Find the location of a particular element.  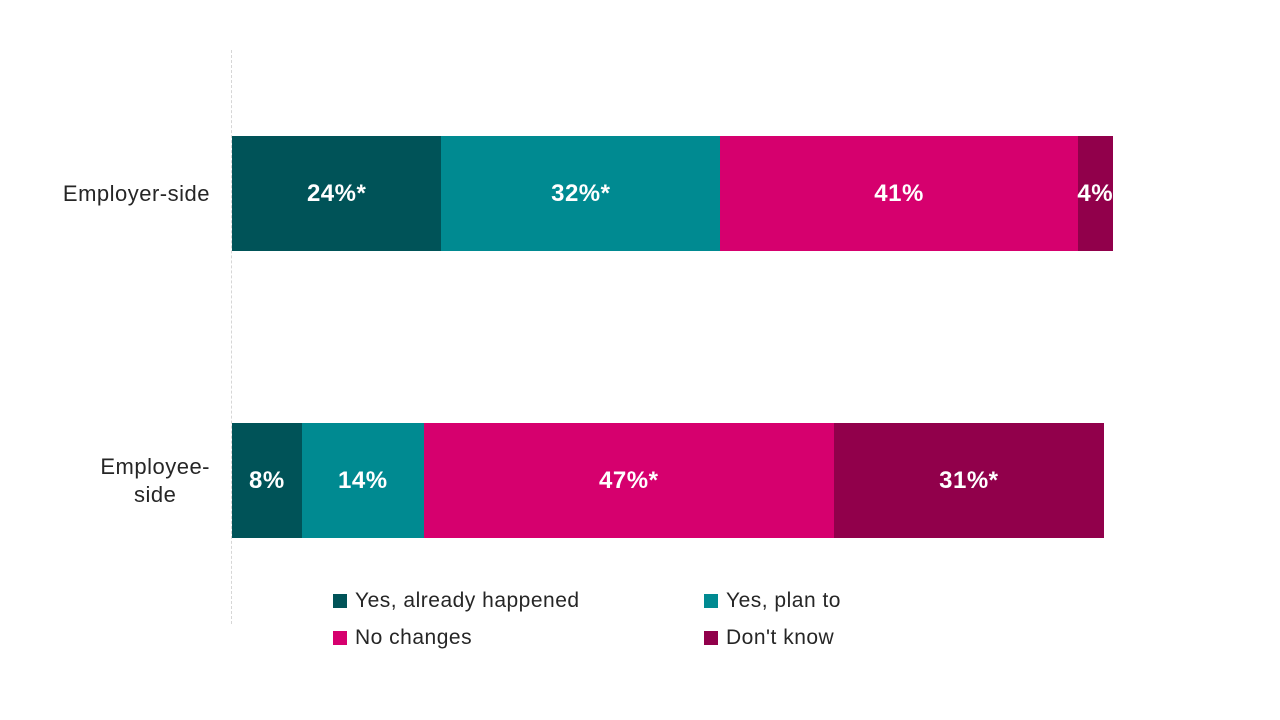

legend-item-don-t-know: Don't know is located at coordinates (772, 638).